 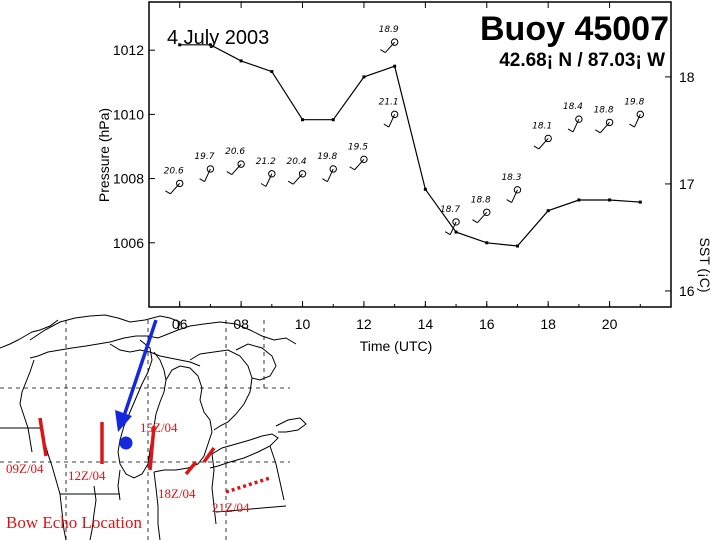 I want to click on wind-obs: 18.4, so click(x=573, y=117).